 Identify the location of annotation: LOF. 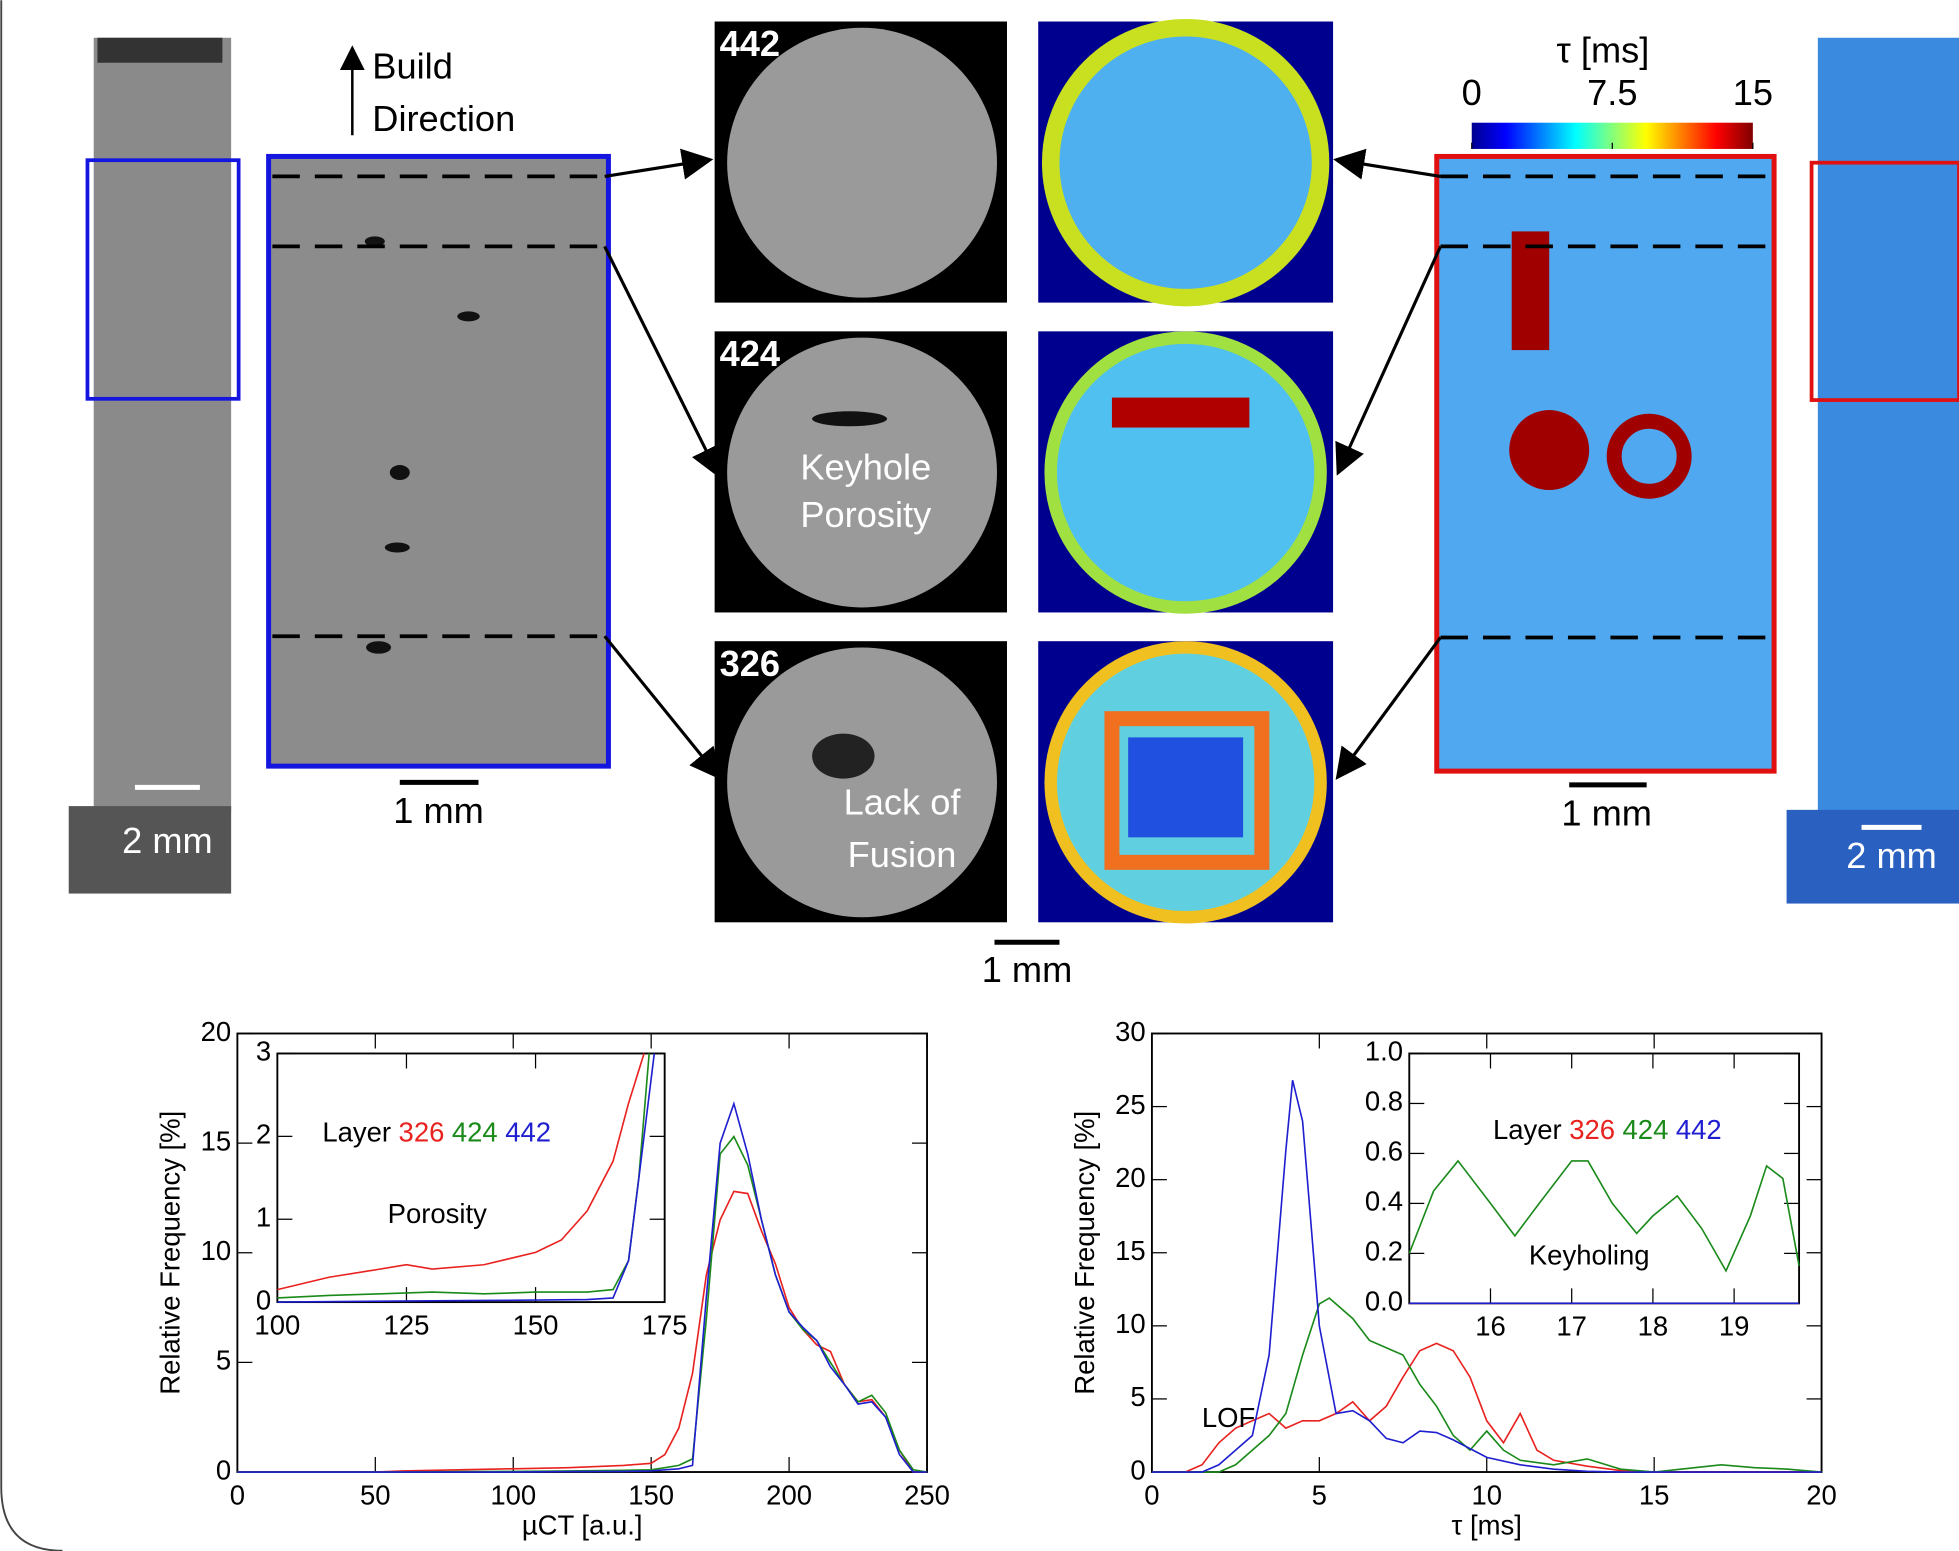
(1228, 1417).